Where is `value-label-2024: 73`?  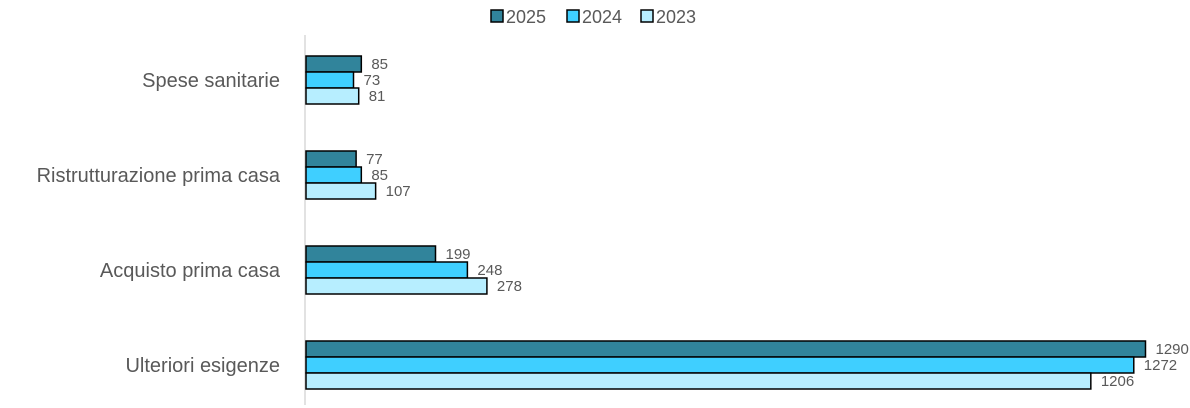 value-label-2024: 73 is located at coordinates (372, 80).